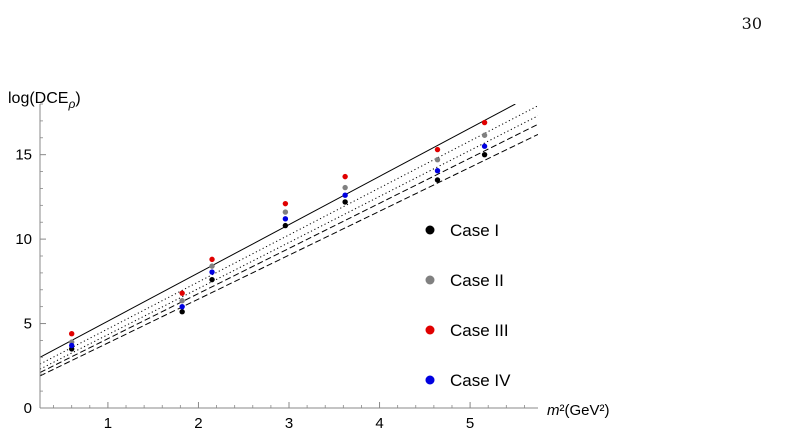 Image resolution: width=786 pixels, height=440 pixels. Describe the element at coordinates (470, 423) in the screenshot. I see `x-tick-label: 5` at that location.